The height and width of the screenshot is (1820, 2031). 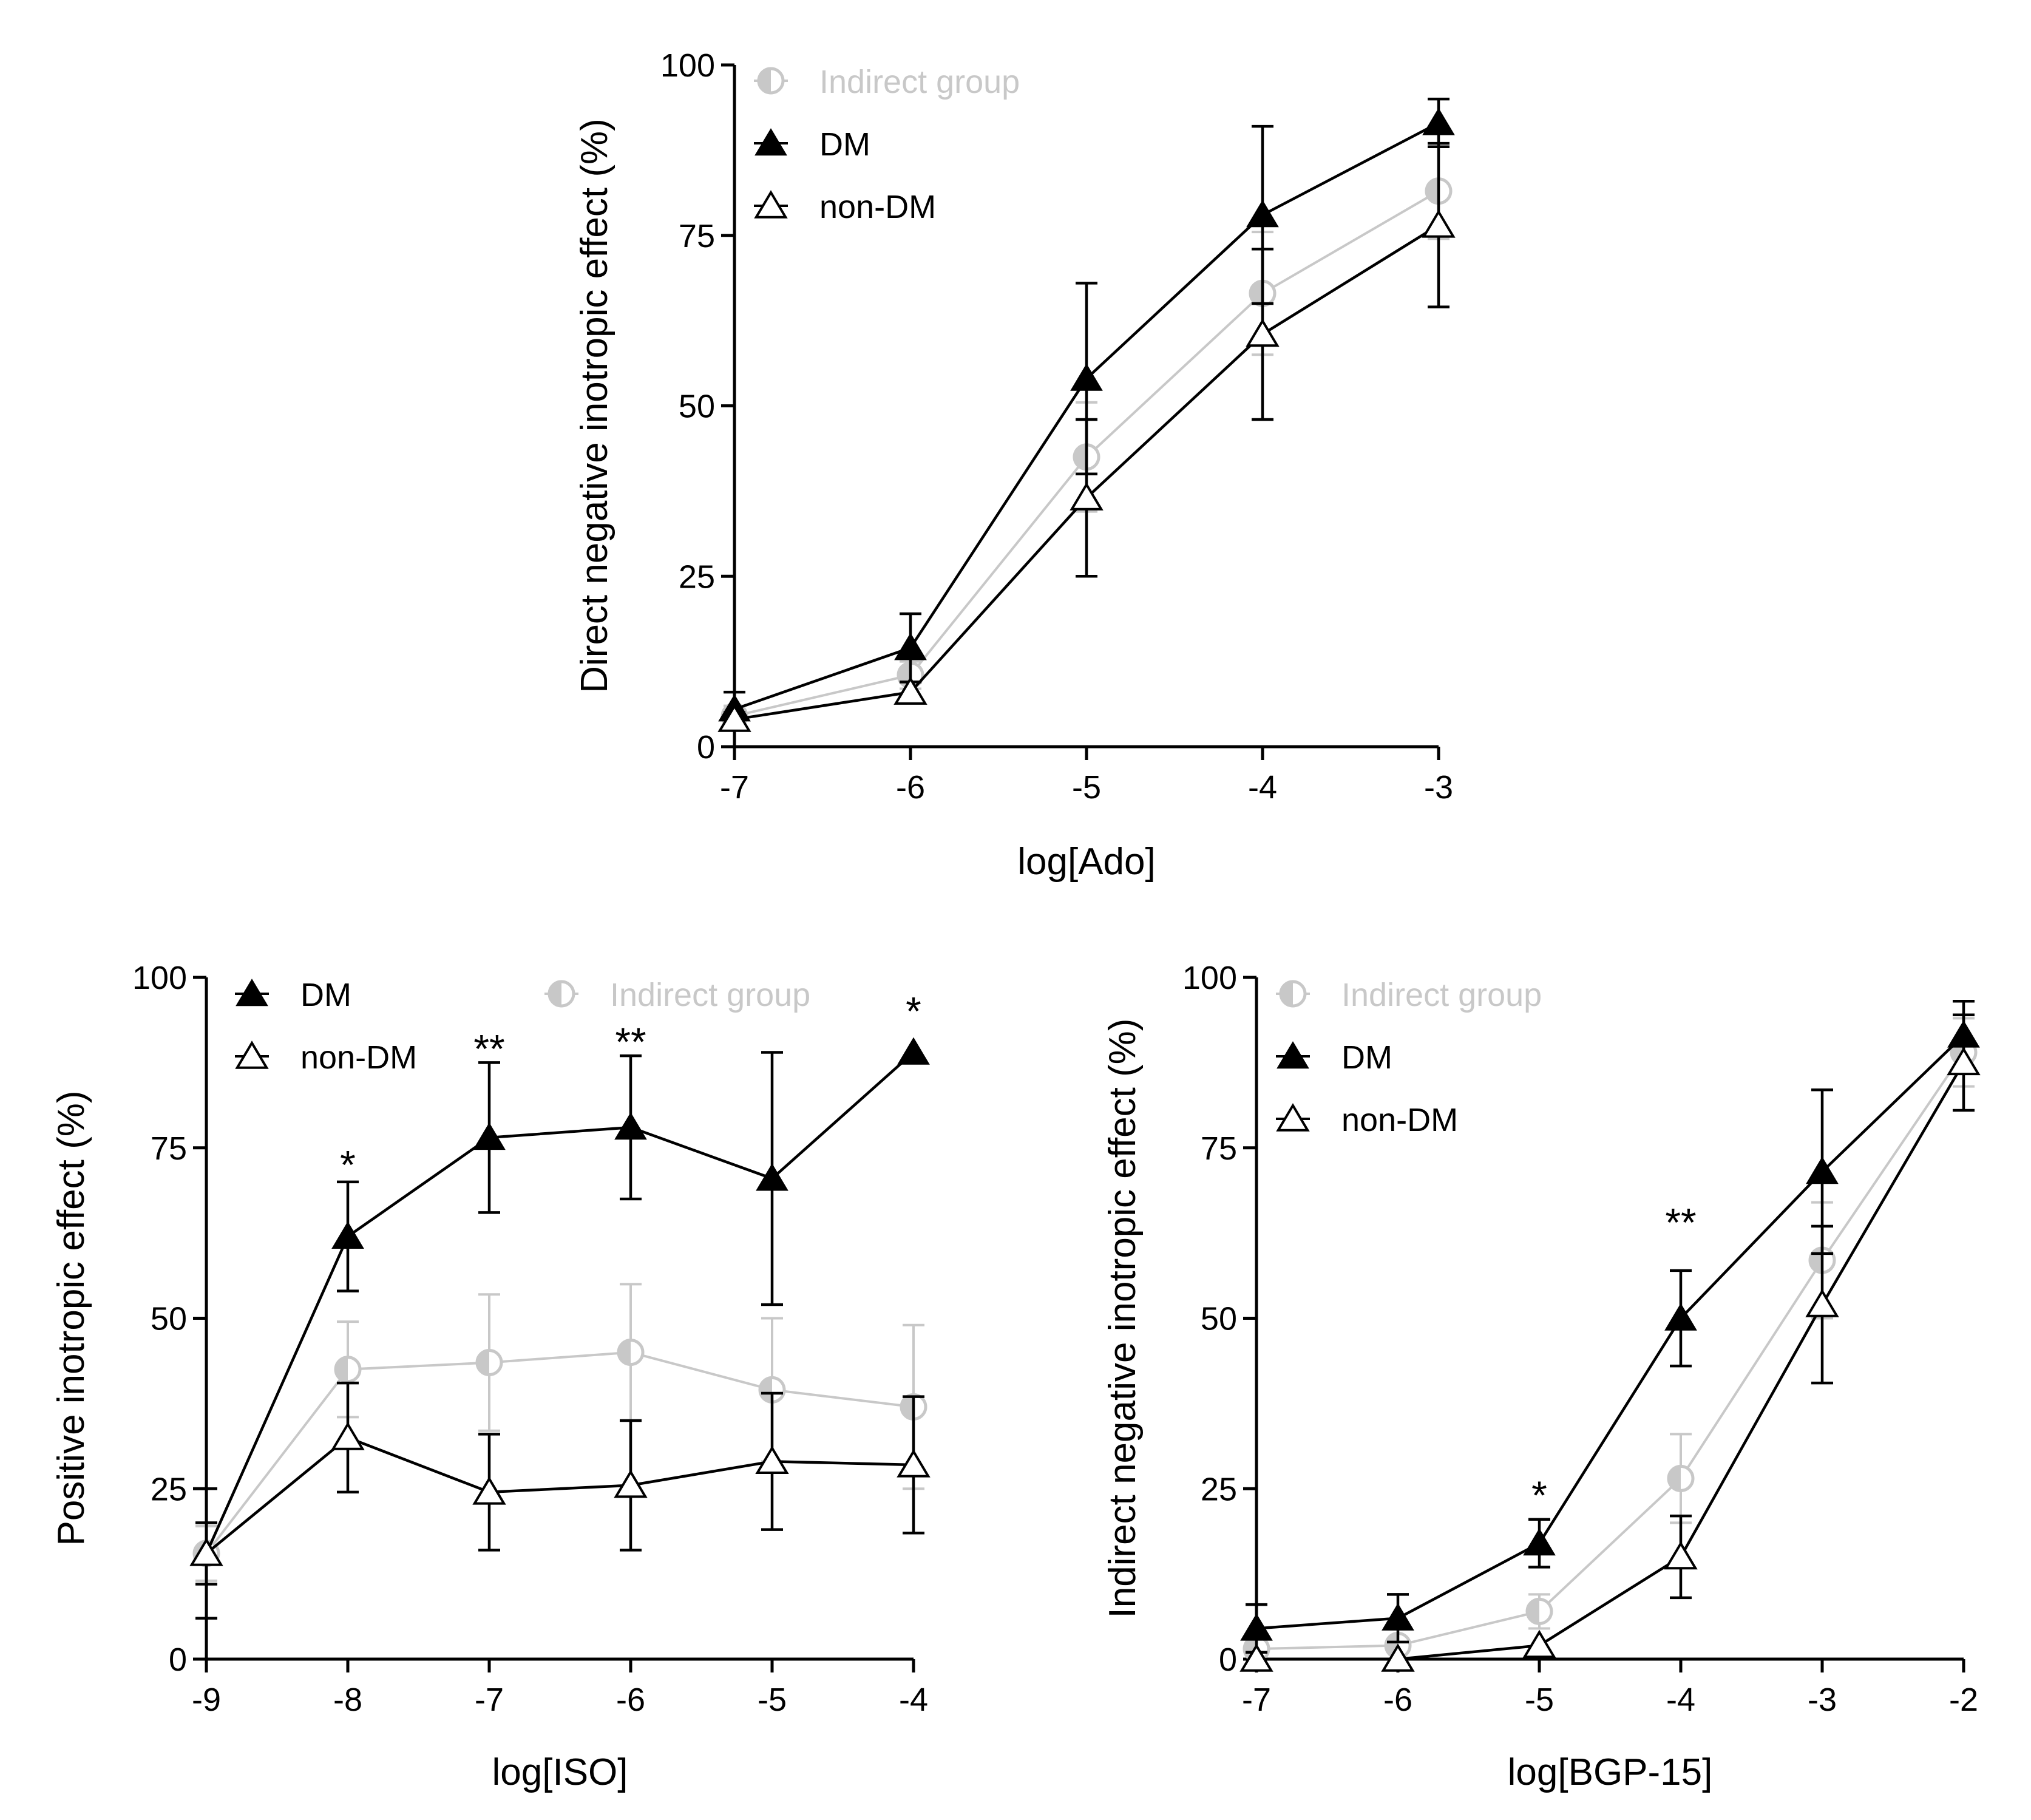 I want to click on x-axis-label: log[BGP-15], so click(x=1610, y=1772).